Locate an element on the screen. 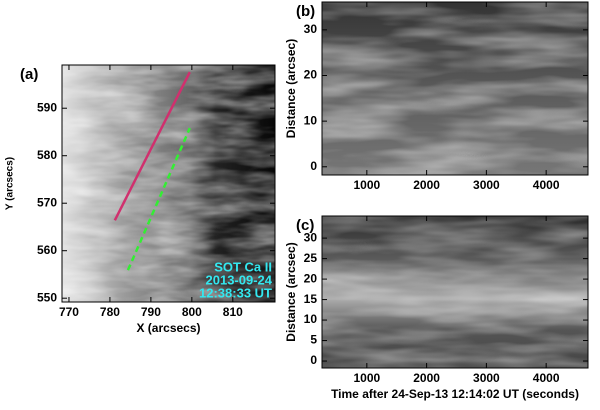 This screenshot has height=410, width=600. x-axis-label: X (arcsecs) is located at coordinates (168, 328).